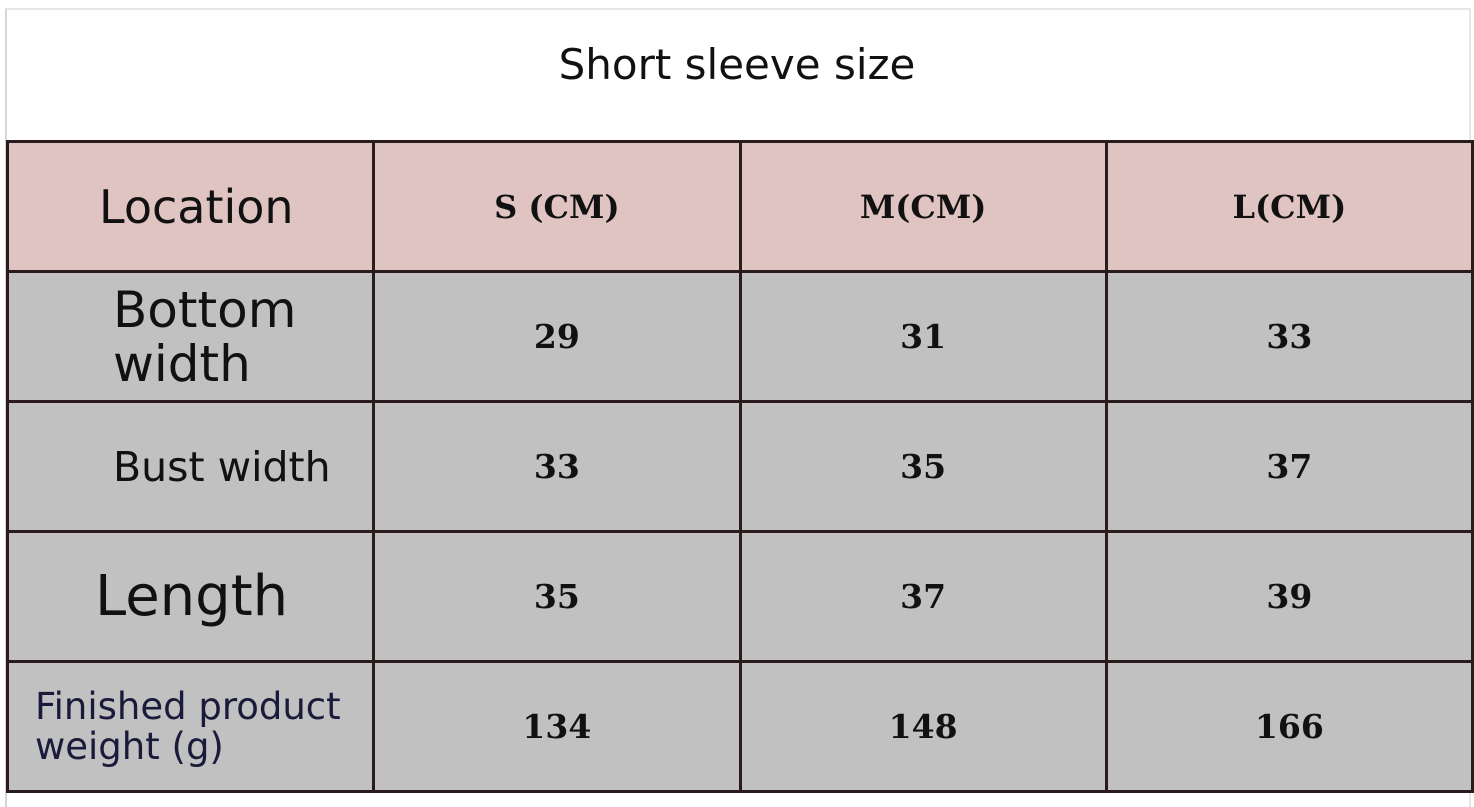 The image size is (1474, 807). Describe the element at coordinates (190, 336) in the screenshot. I see `row-label: Bottom width` at that location.